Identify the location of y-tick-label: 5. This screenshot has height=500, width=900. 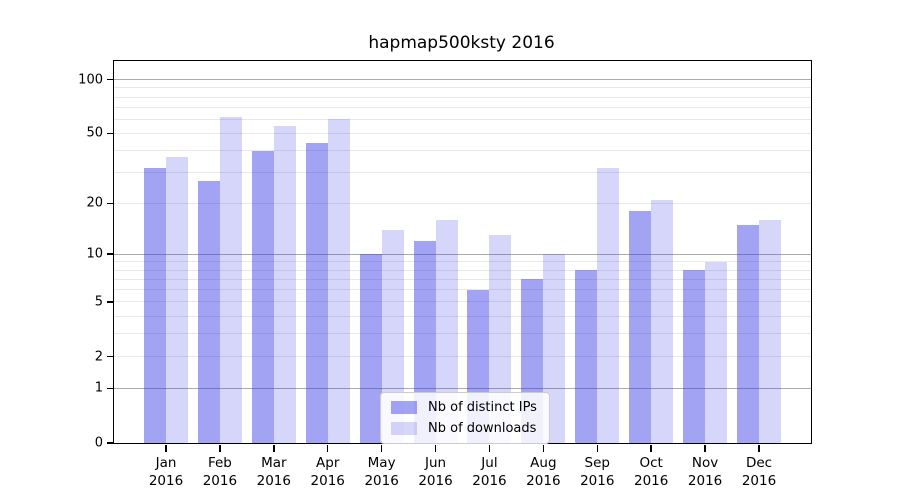
(98, 302).